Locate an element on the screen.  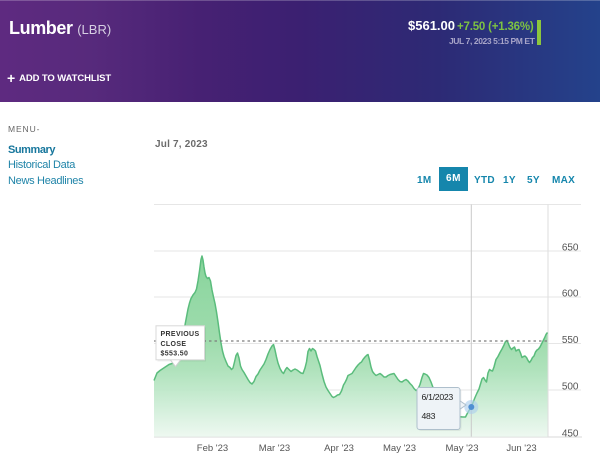
svg-text: Mar '23 is located at coordinates (274, 448).